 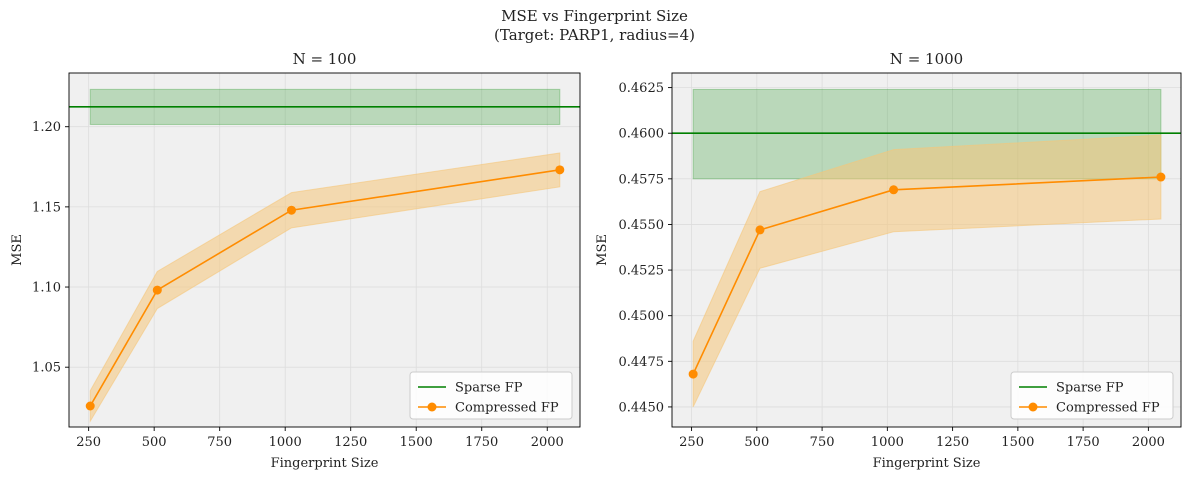 I want to click on y-tick-label: 0.4575, so click(x=642, y=179).